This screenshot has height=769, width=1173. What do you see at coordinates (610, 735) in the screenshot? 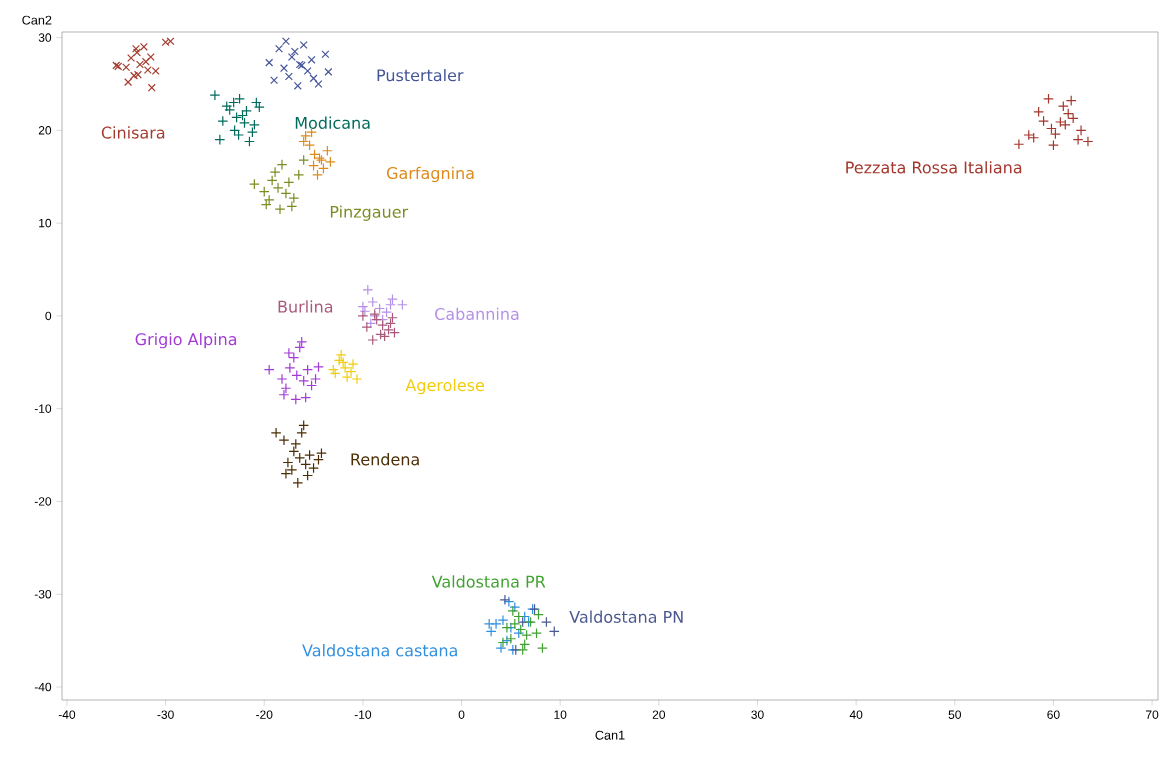
I see `x-axis-title: Can1` at bounding box center [610, 735].